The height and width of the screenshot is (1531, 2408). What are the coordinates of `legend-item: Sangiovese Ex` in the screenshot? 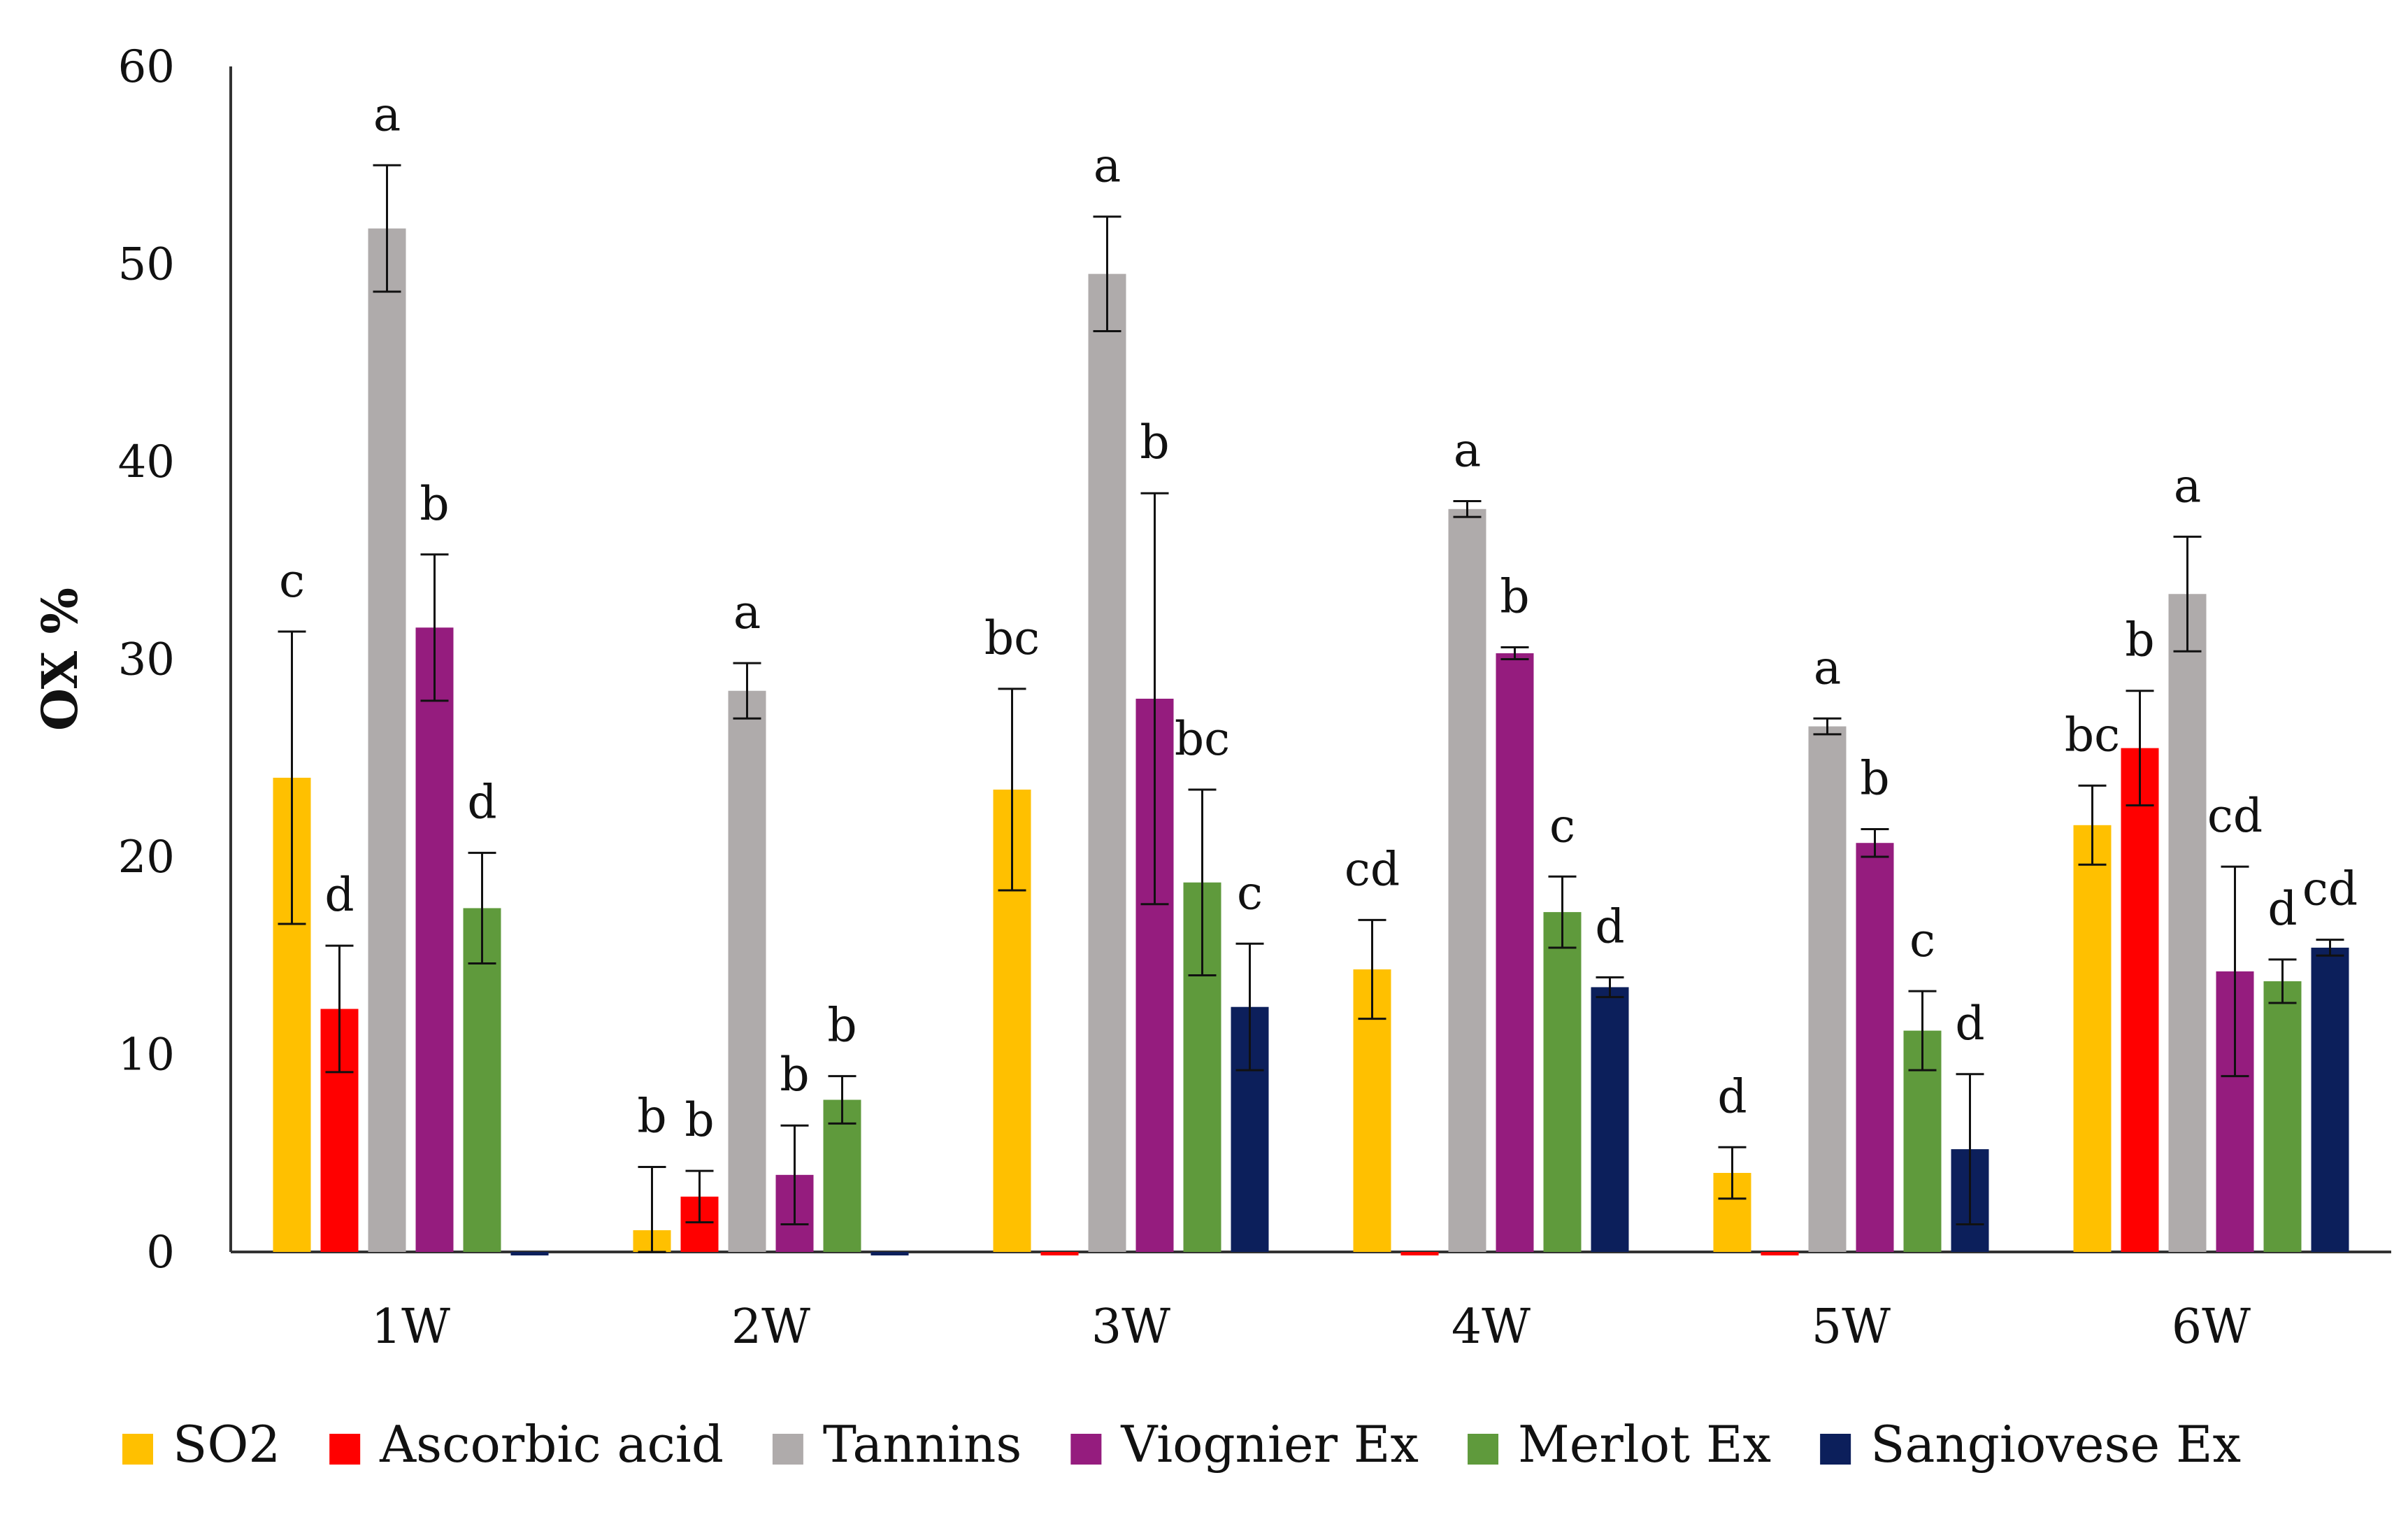 It's located at (2031, 1444).